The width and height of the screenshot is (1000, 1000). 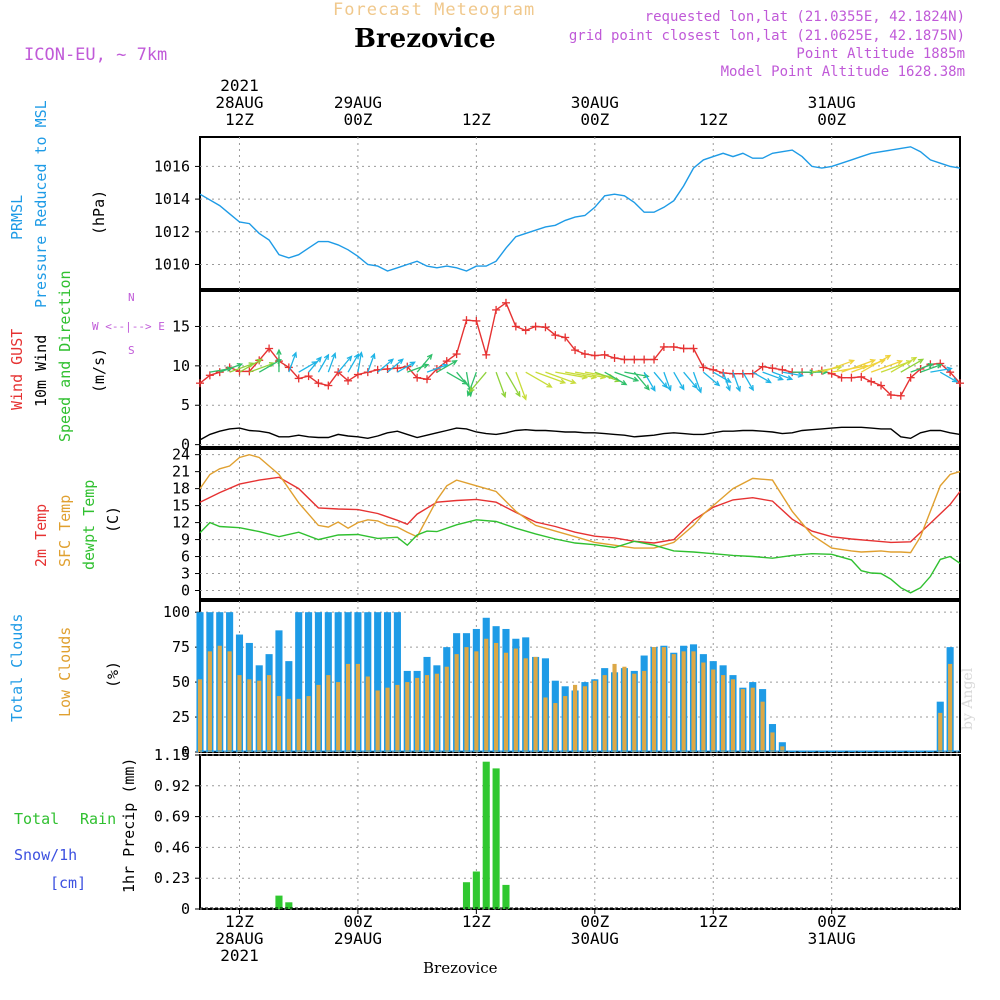 What do you see at coordinates (594, 111) in the screenshot?
I see `top-time-label: 30AUG 00Z` at bounding box center [594, 111].